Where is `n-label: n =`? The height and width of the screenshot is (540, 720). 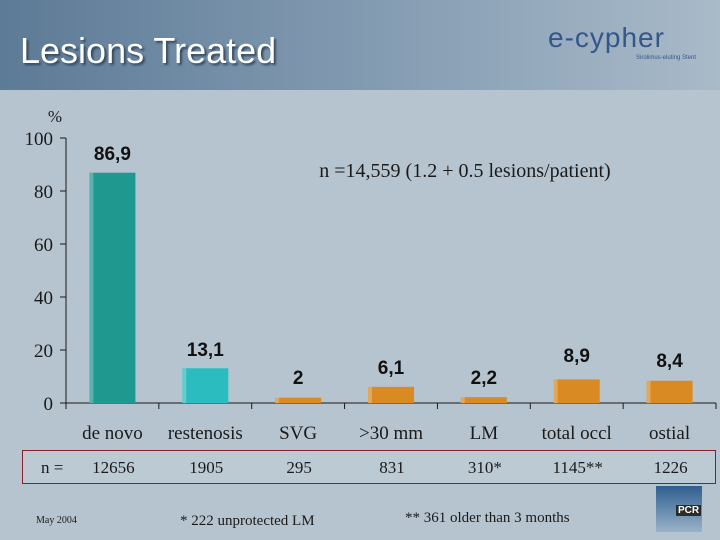 n-label: n = is located at coordinates (52, 467).